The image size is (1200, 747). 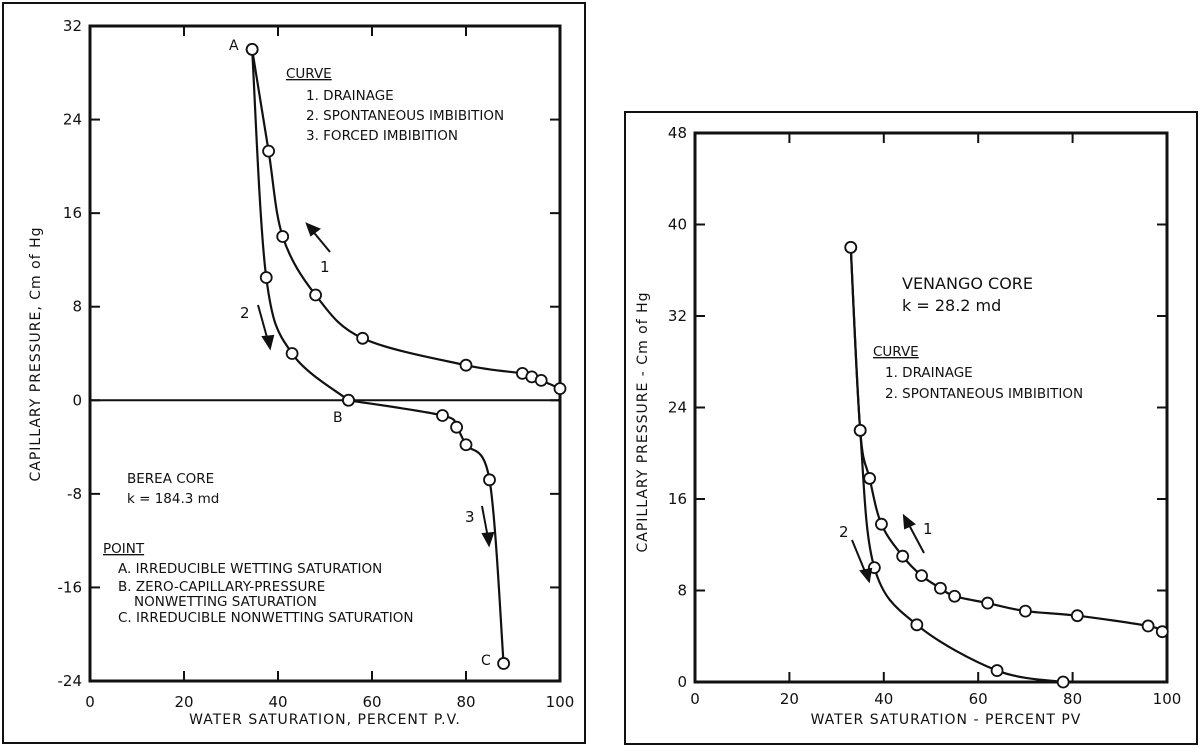 I want to click on berea-point-b-label: B, so click(x=338, y=418).